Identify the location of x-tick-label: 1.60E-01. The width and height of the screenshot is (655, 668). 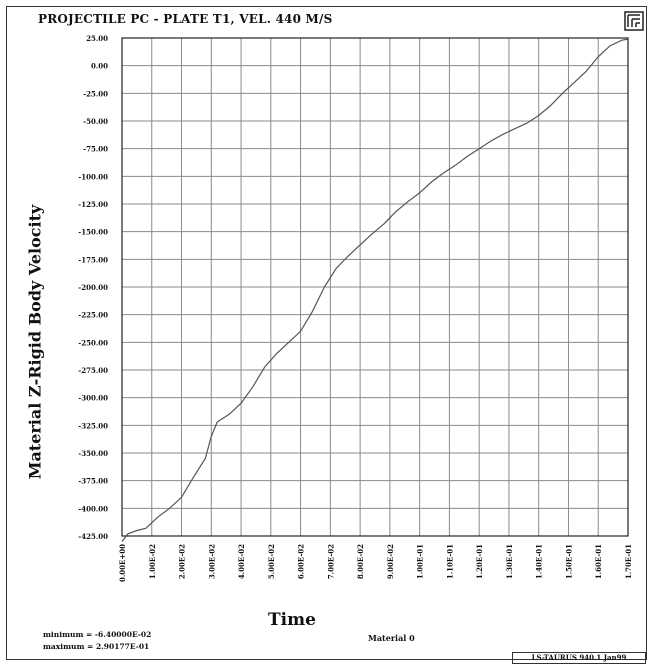
(598, 561).